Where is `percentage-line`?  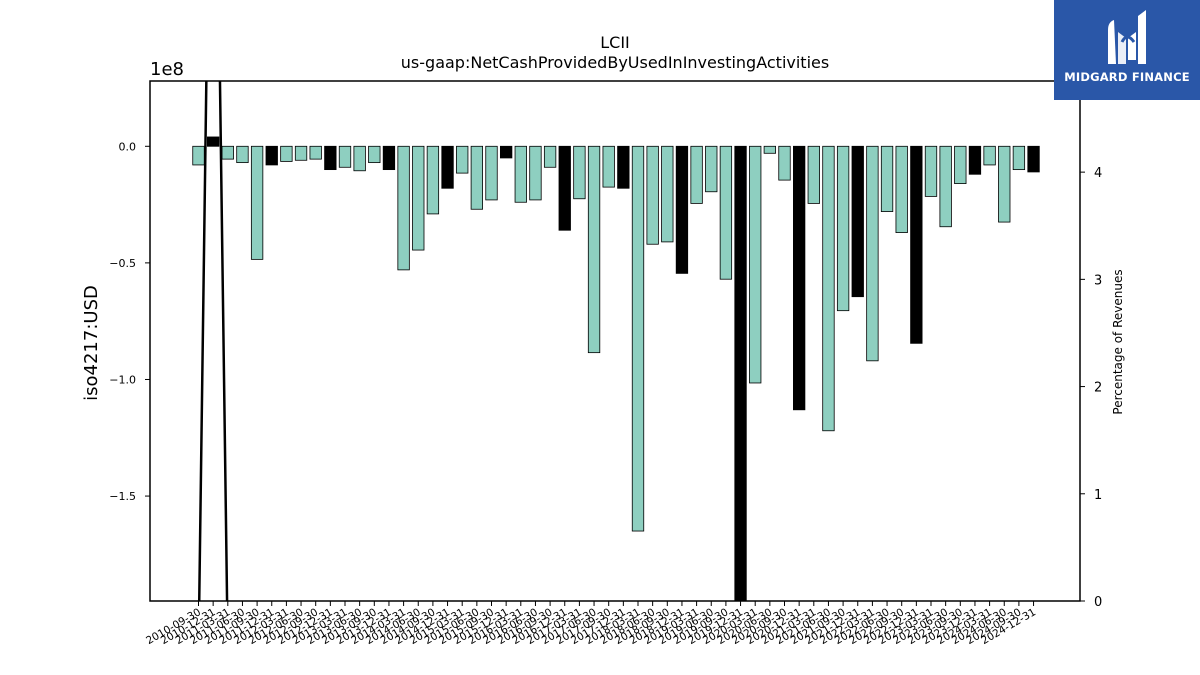
percentage-line is located at coordinates (213, 341).